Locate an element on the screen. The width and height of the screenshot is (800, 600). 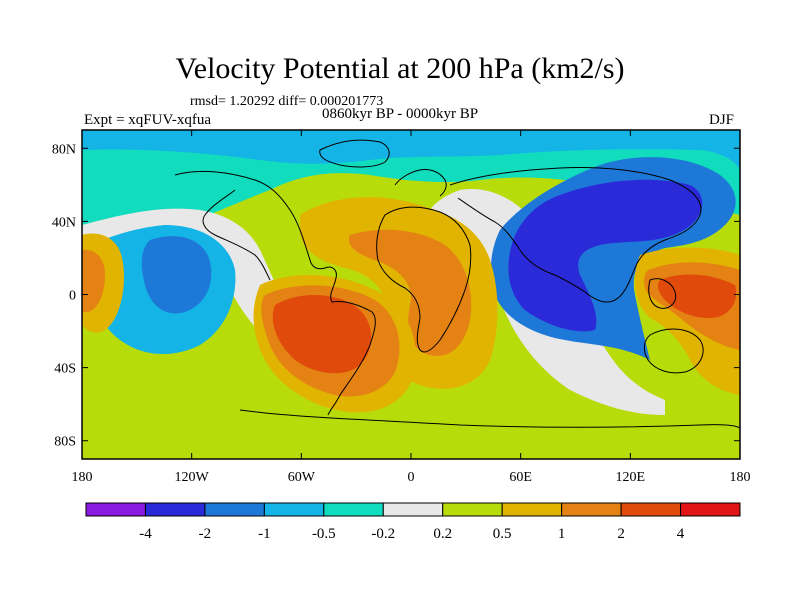
x-tick-label: 60W is located at coordinates (302, 477).